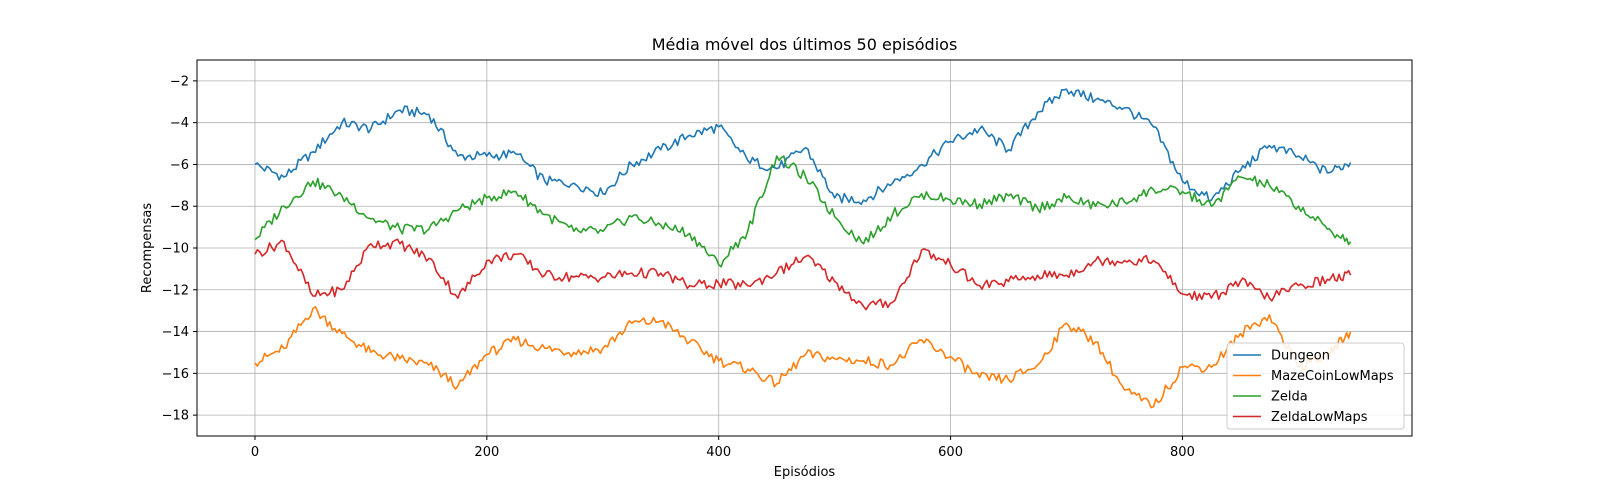 The width and height of the screenshot is (1600, 500). Describe the element at coordinates (805, 44) in the screenshot. I see `chart-title: Média móvel dos últimos 50 episódios` at that location.